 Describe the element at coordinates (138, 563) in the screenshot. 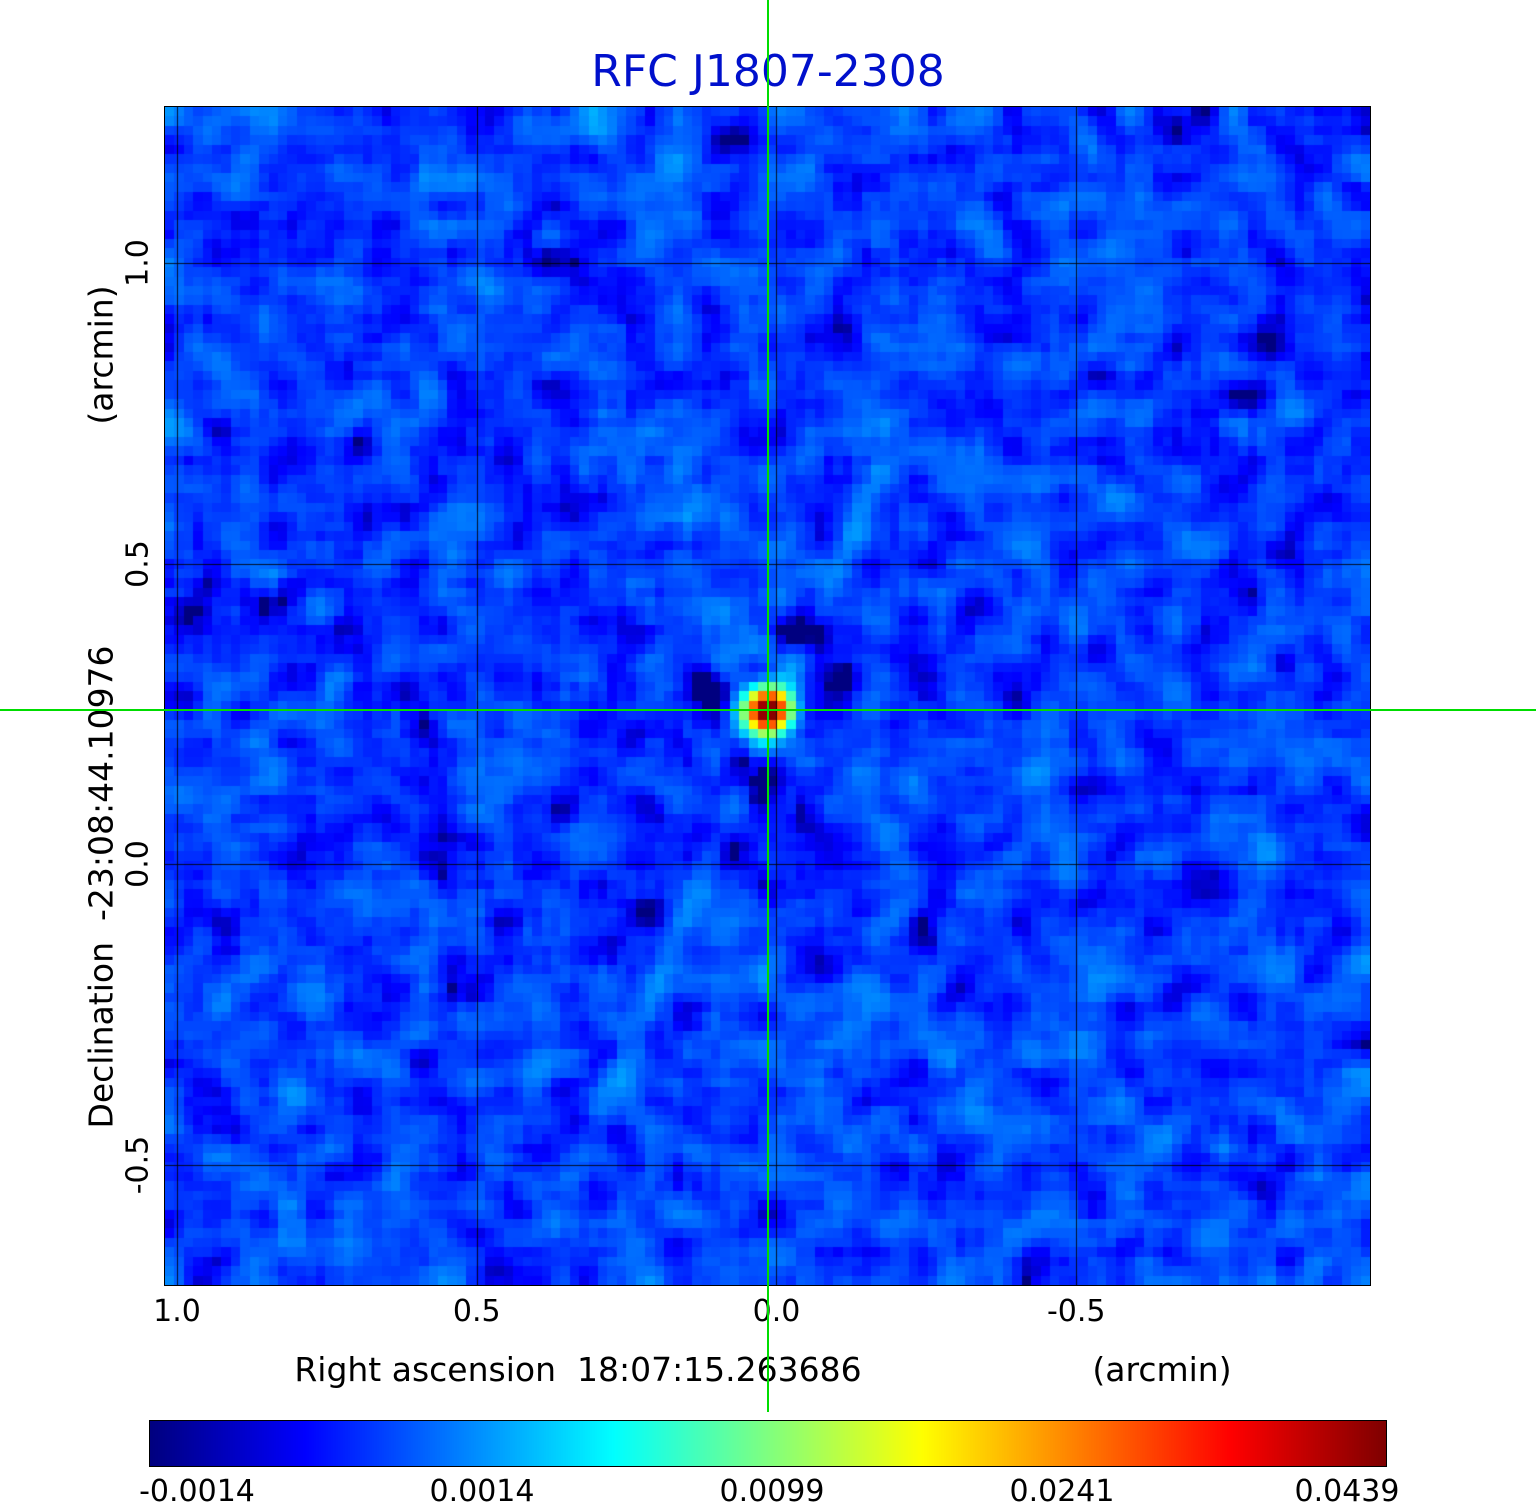

I see `y-tick-label: 0.5` at that location.